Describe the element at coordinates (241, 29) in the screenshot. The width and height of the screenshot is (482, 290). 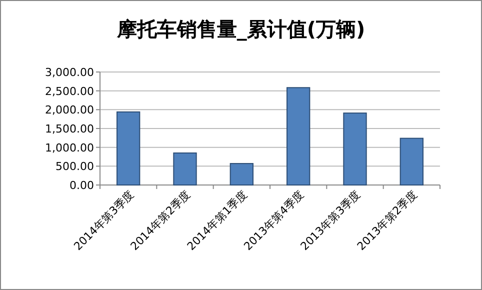
I see `chart-title: 摩托车销售量_累计值(万辆)` at that location.